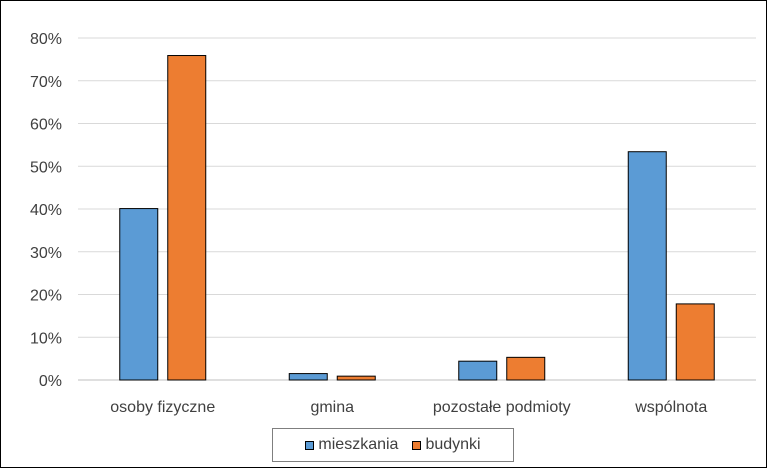 The width and height of the screenshot is (767, 468). I want to click on legend-label-series-2: budynki, so click(453, 444).